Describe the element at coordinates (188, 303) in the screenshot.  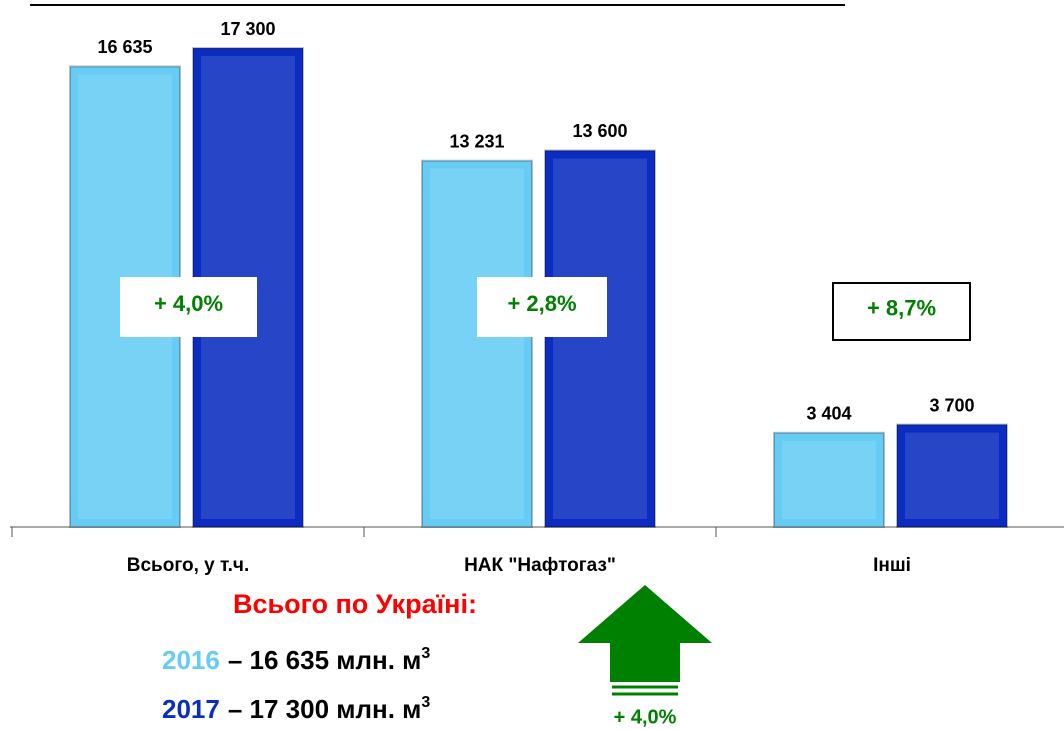
I see `annotation: + 4,0%` at that location.